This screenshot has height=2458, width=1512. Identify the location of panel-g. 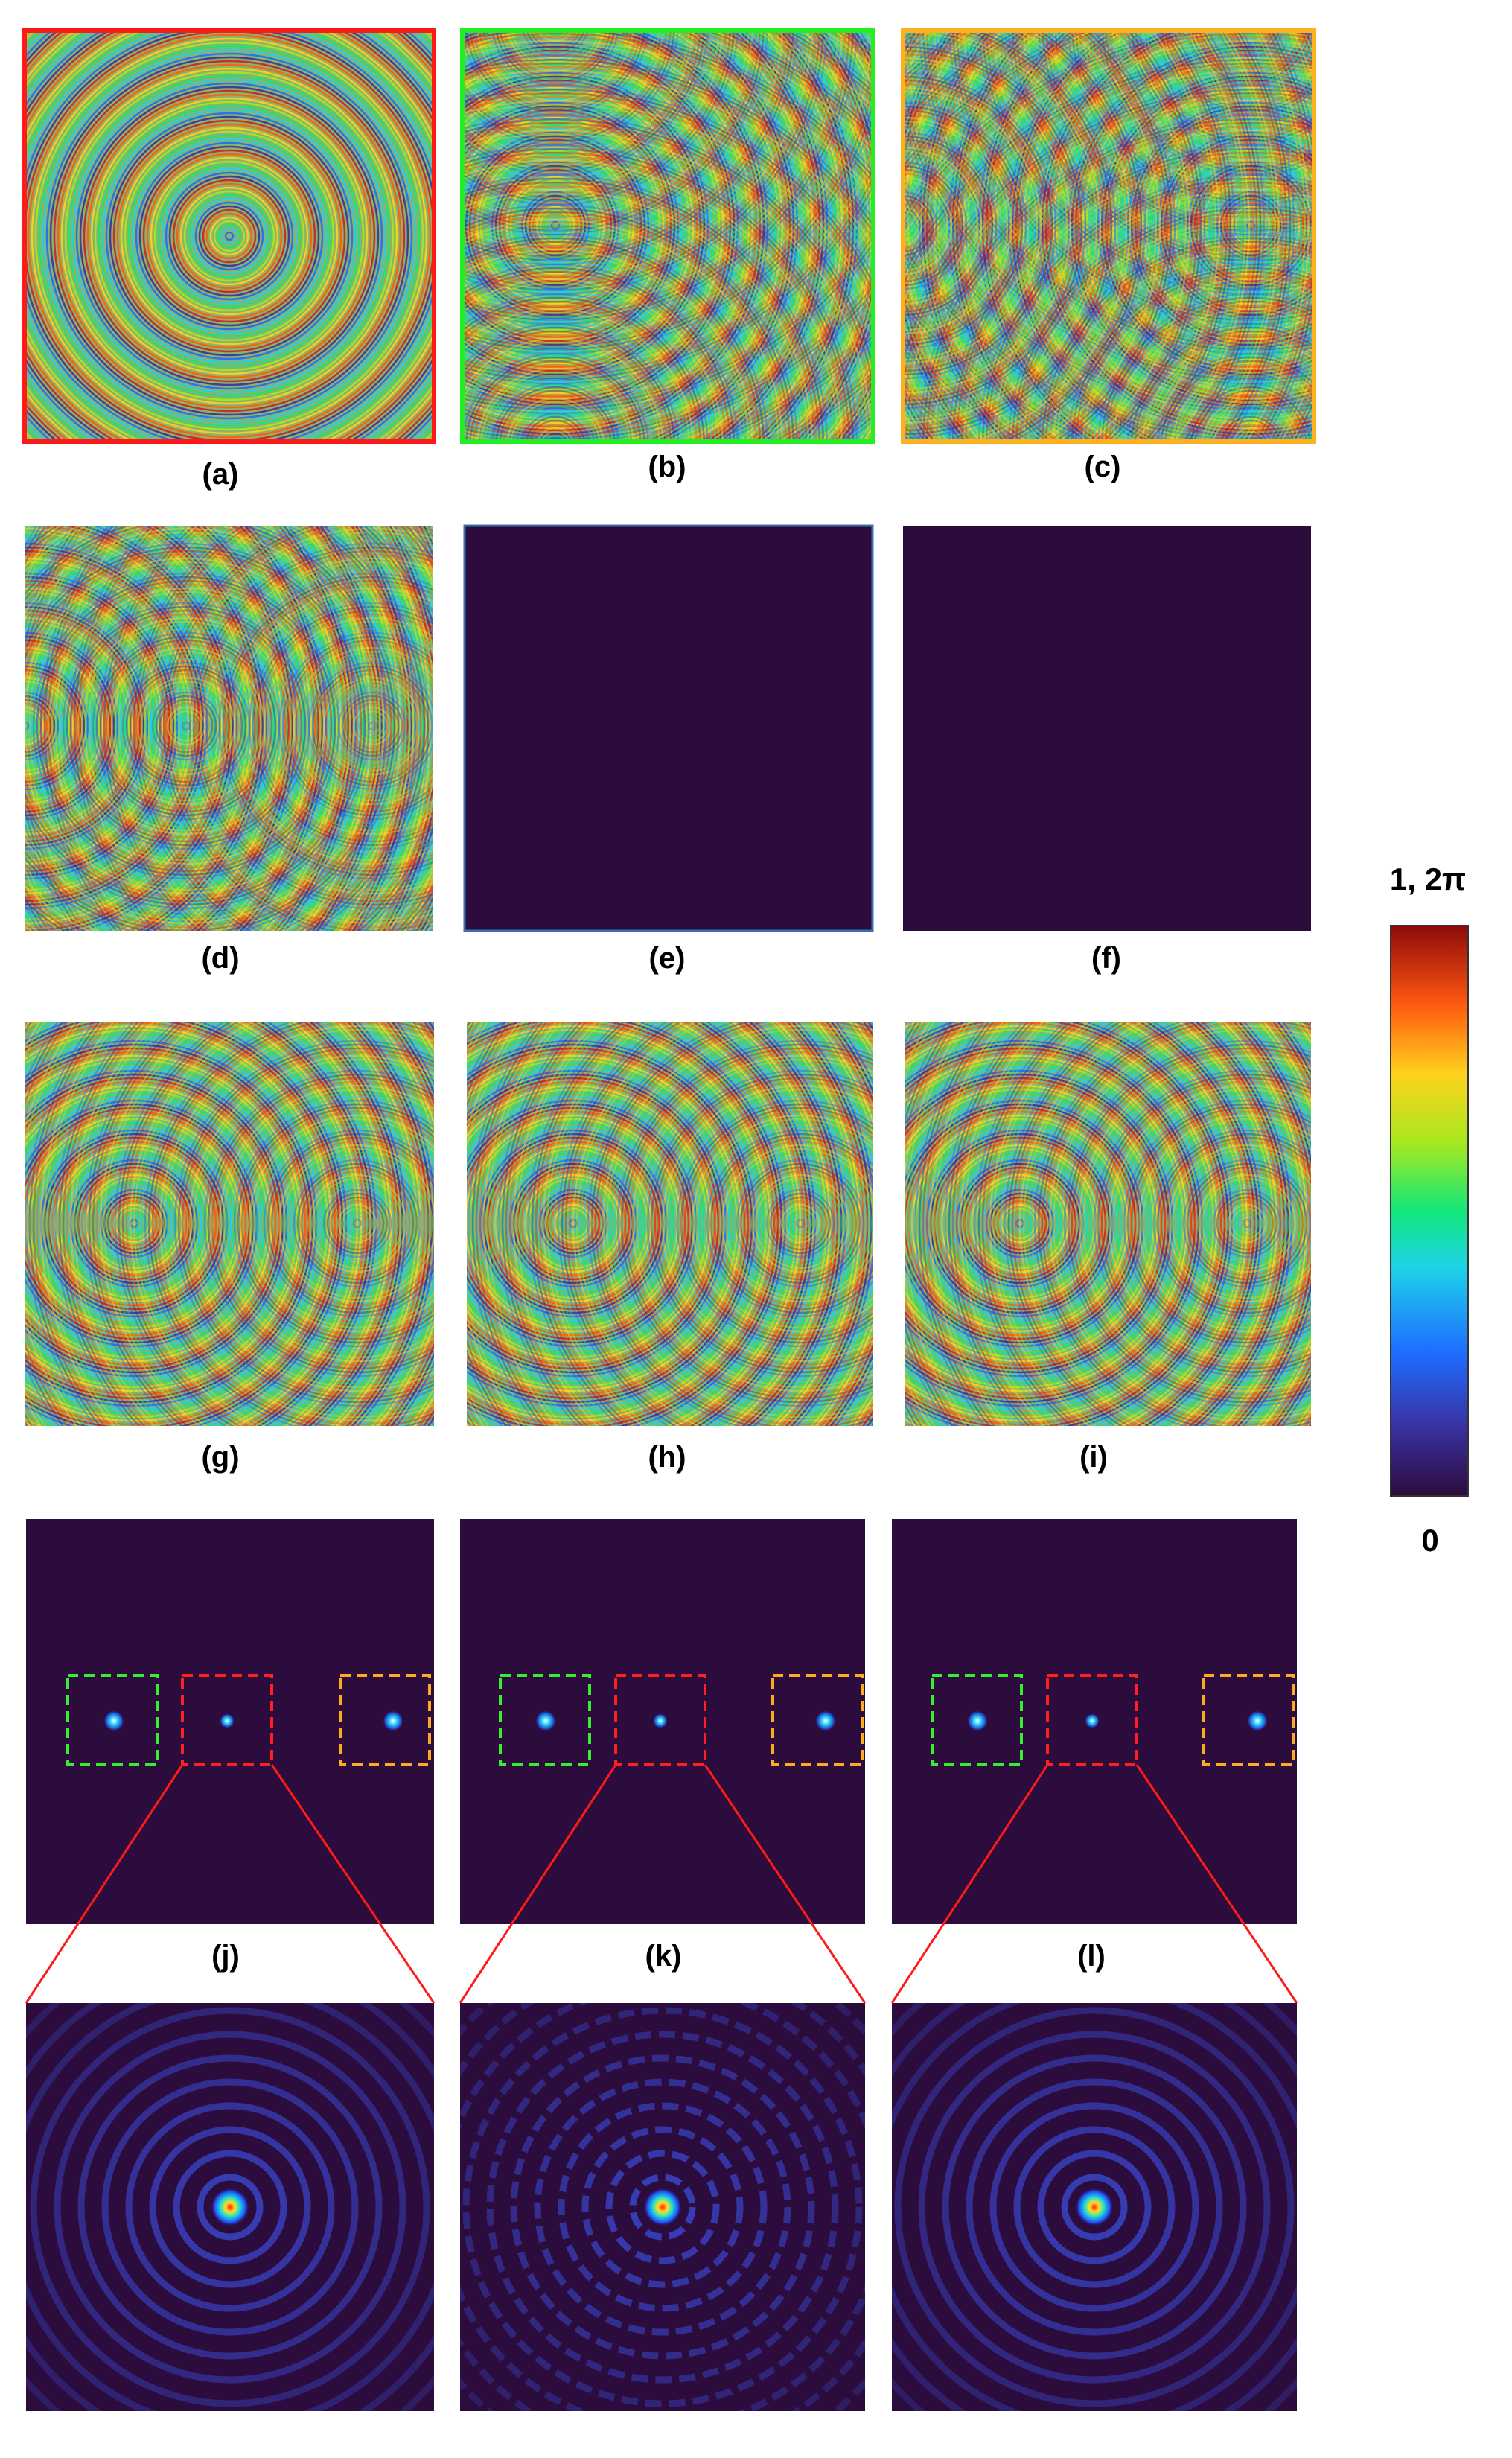
(229, 1224).